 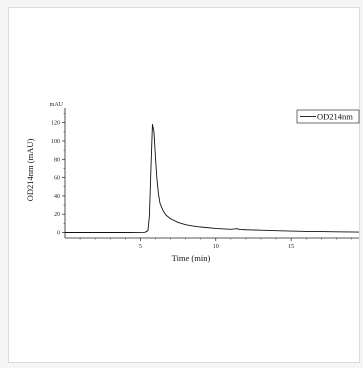 I want to click on legend-box, so click(x=328, y=116).